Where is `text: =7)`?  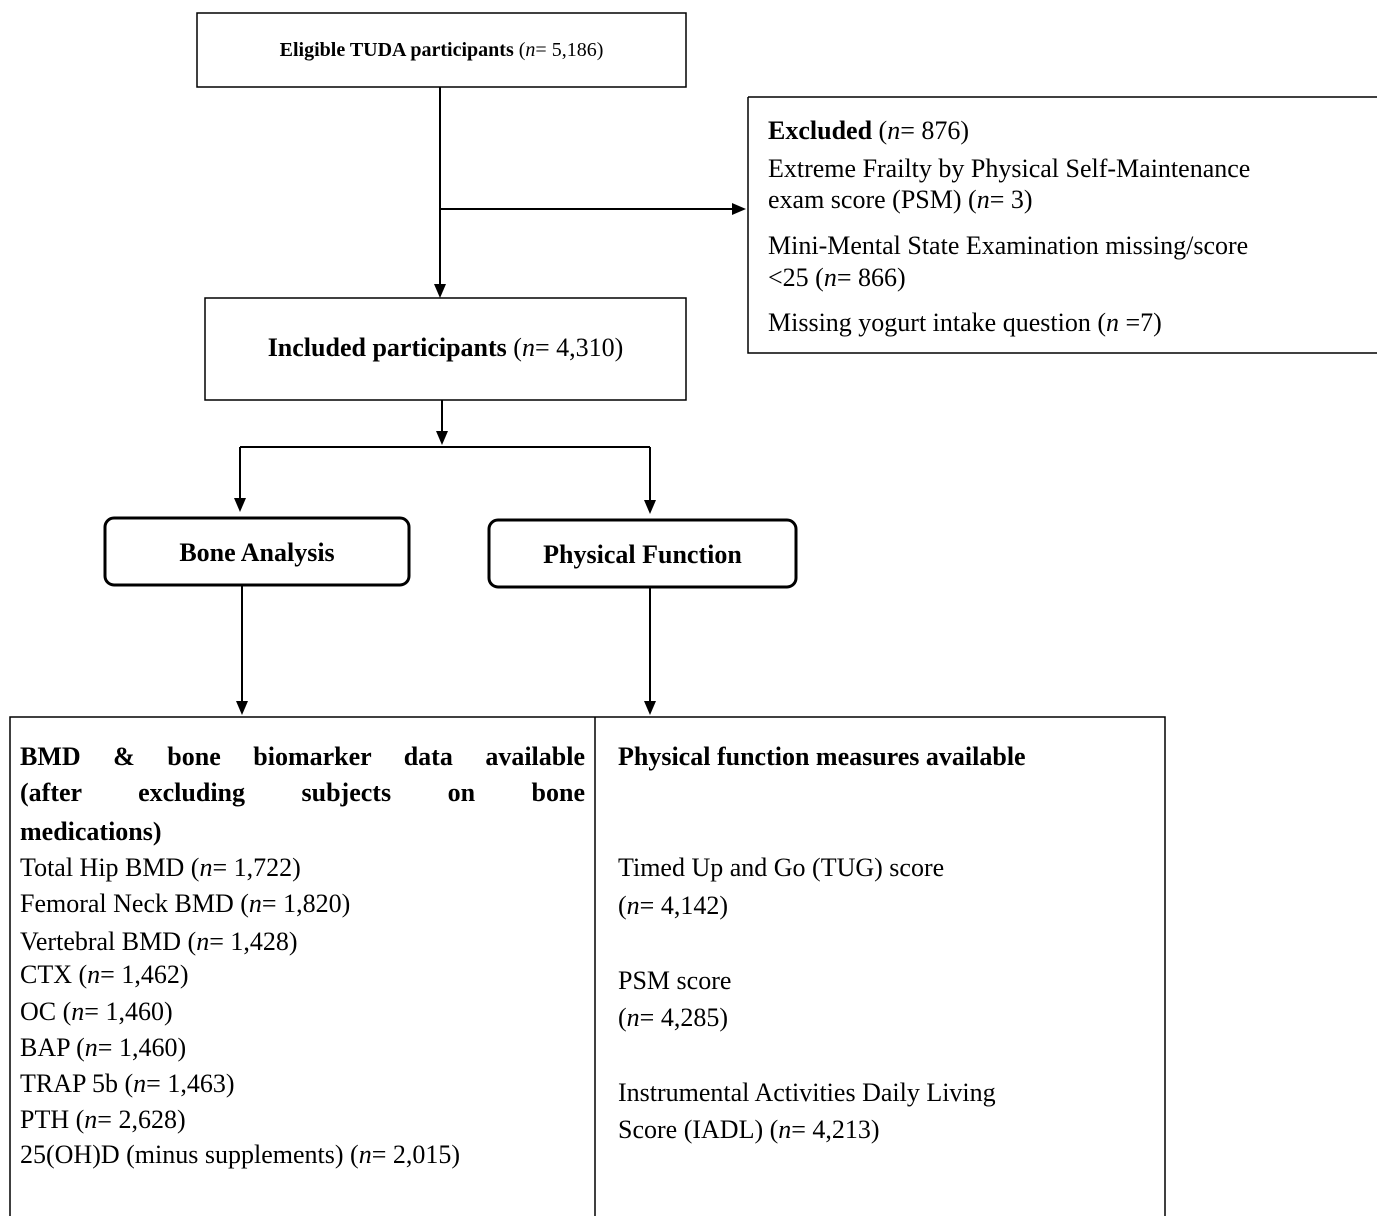
text: =7) is located at coordinates (1140, 322).